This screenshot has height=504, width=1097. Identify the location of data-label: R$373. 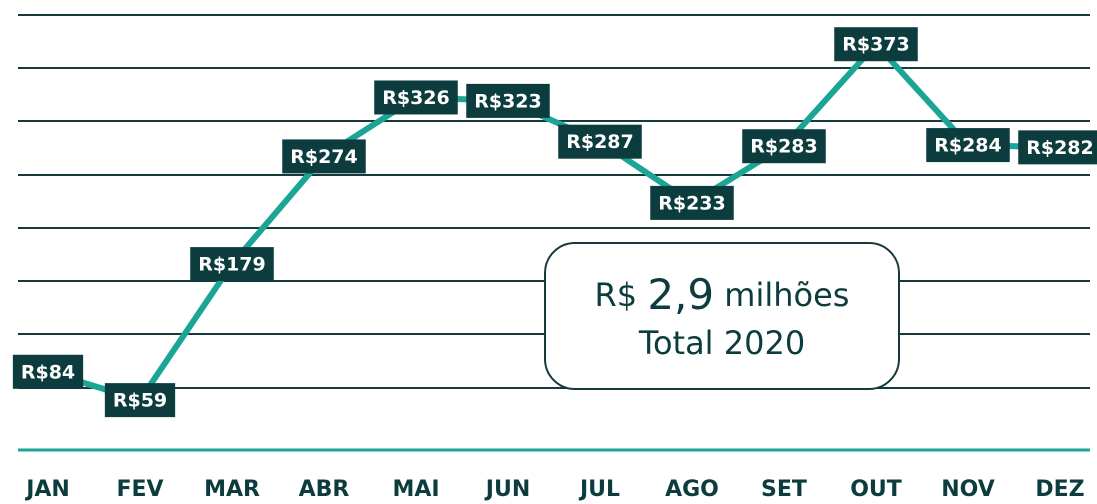
(876, 44).